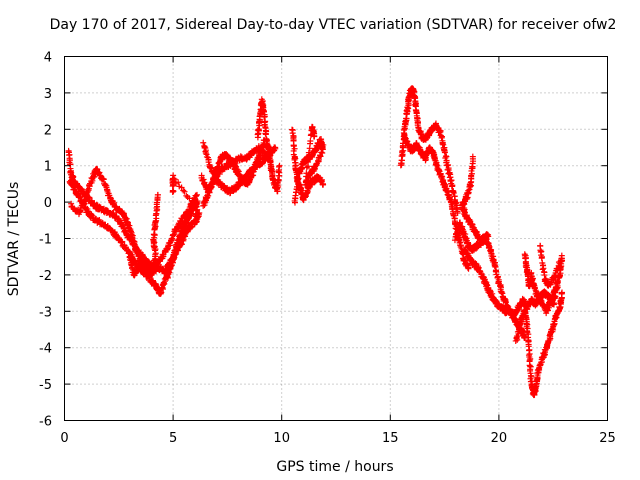  What do you see at coordinates (14, 239) in the screenshot?
I see `y-axis-label: SDTVAR / TECUs` at bounding box center [14, 239].